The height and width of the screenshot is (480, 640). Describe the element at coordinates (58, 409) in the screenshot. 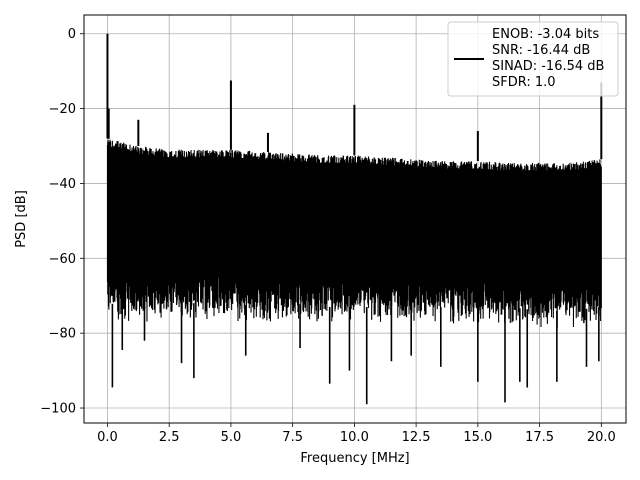

I see `y-tick-label: −100` at that location.